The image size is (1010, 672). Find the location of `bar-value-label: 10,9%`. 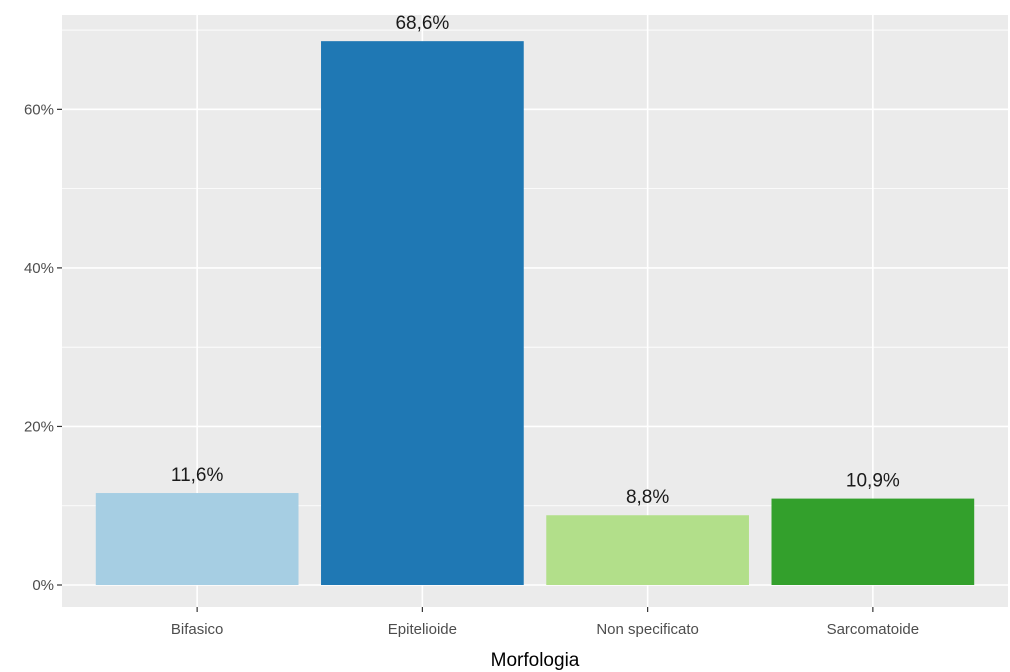

bar-value-label: 10,9% is located at coordinates (873, 481).